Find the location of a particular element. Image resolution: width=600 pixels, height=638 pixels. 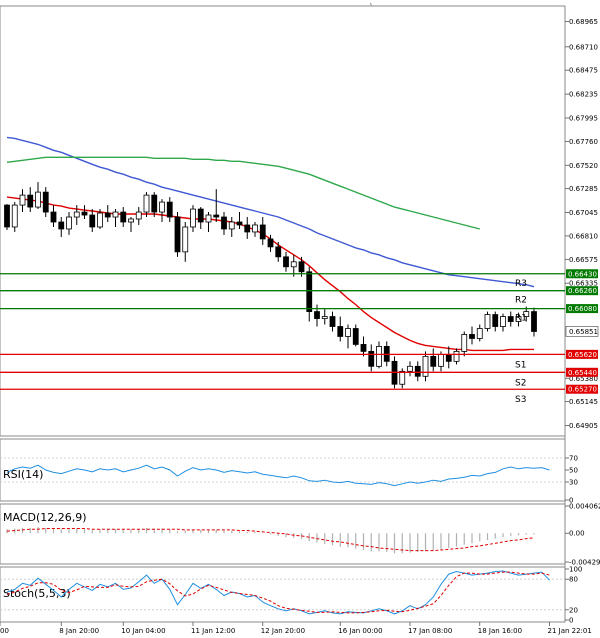

stoch-axis: 100 80 20 0 is located at coordinates (291, 595).